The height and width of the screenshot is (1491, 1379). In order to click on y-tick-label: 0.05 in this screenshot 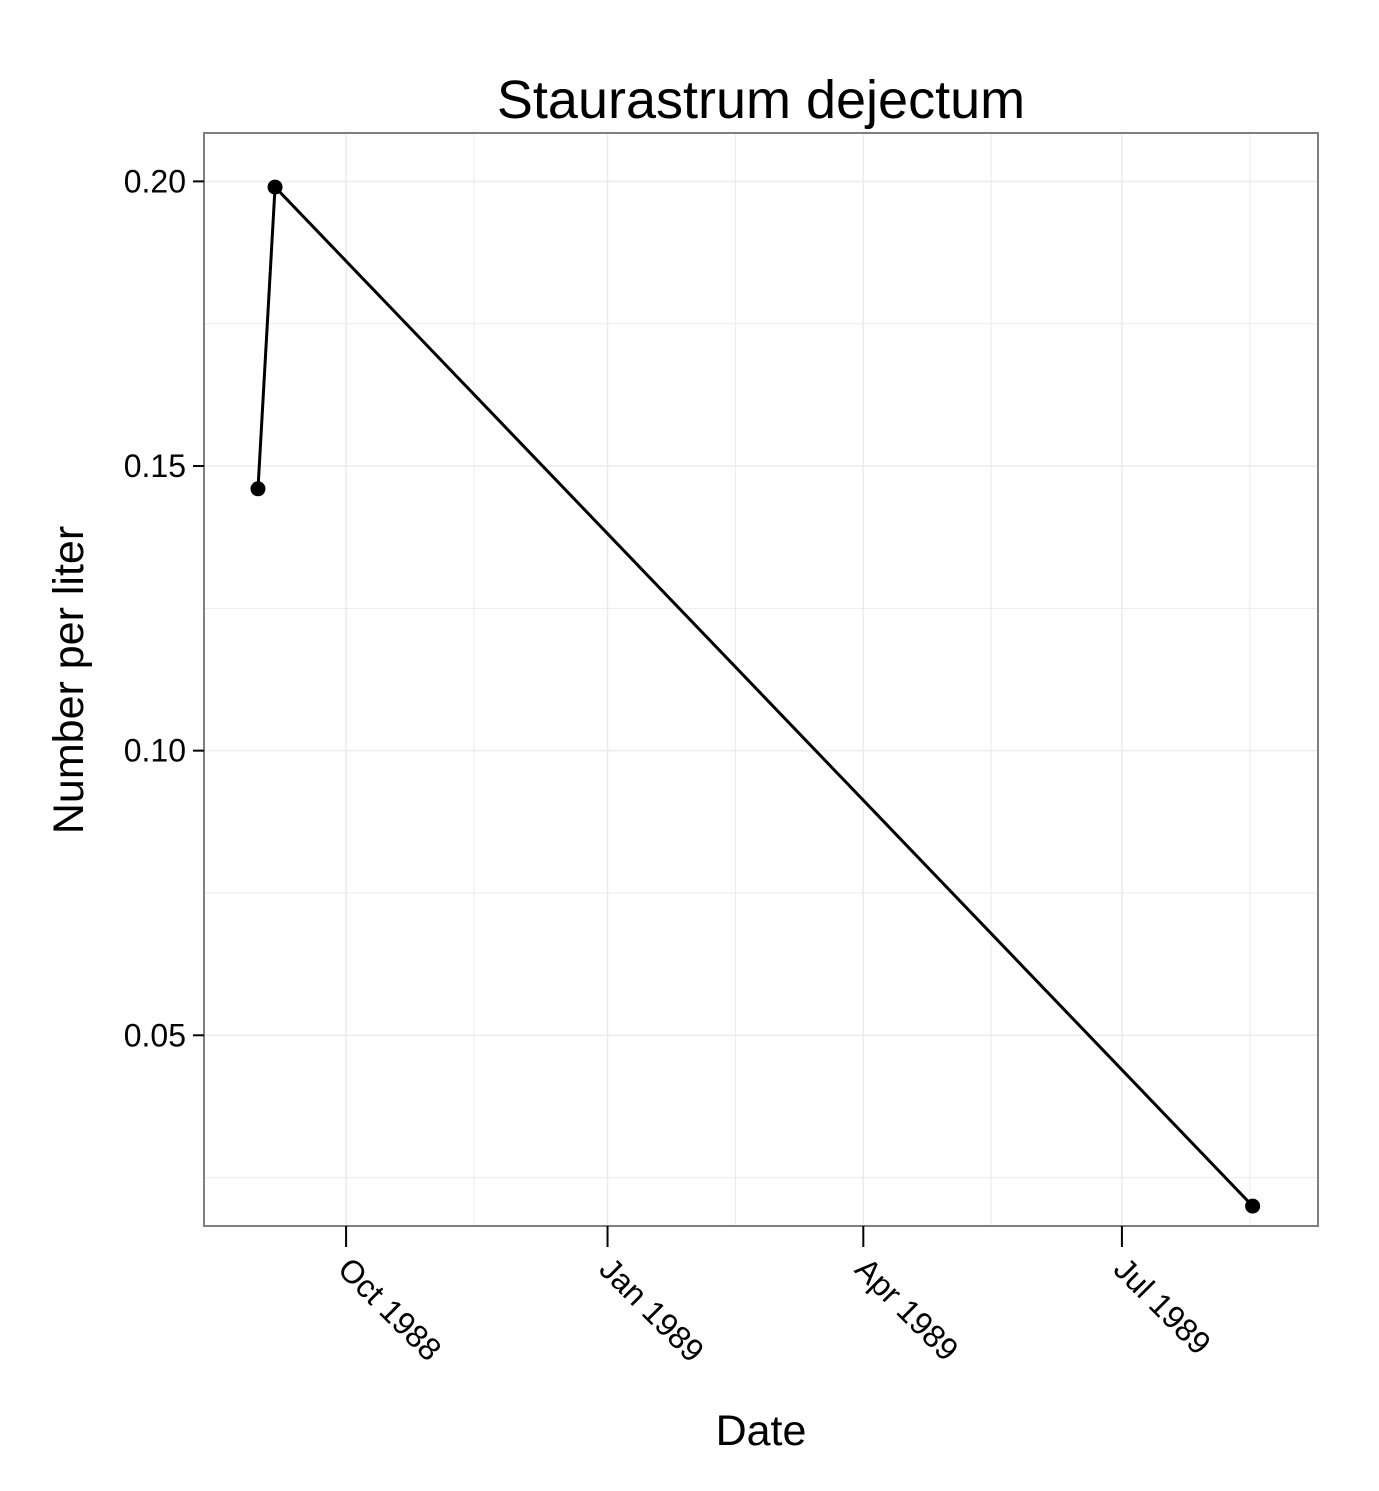, I will do `click(155, 1035)`.